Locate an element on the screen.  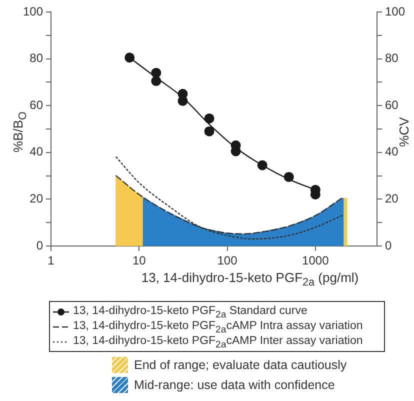
legend-label: 13, 14-dihydro-15-keto PGF$_{2a}$ Standard curve is located at coordinates (190, 312).